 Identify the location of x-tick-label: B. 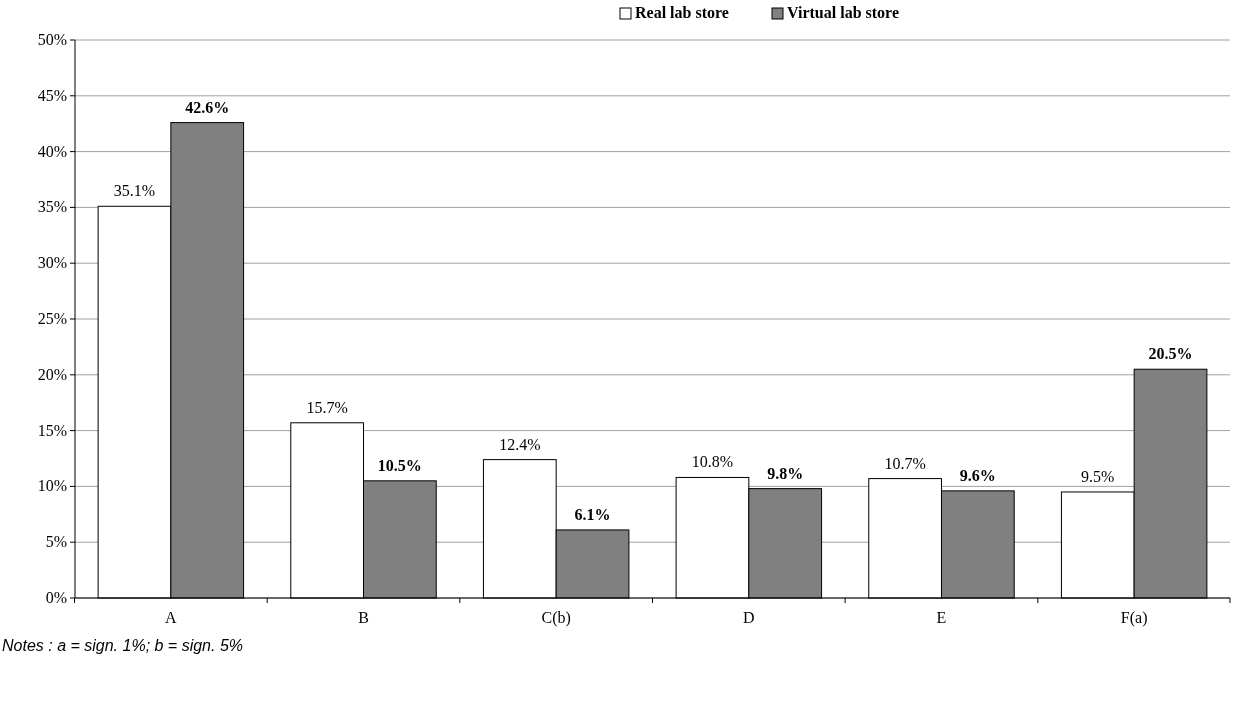
(363, 617).